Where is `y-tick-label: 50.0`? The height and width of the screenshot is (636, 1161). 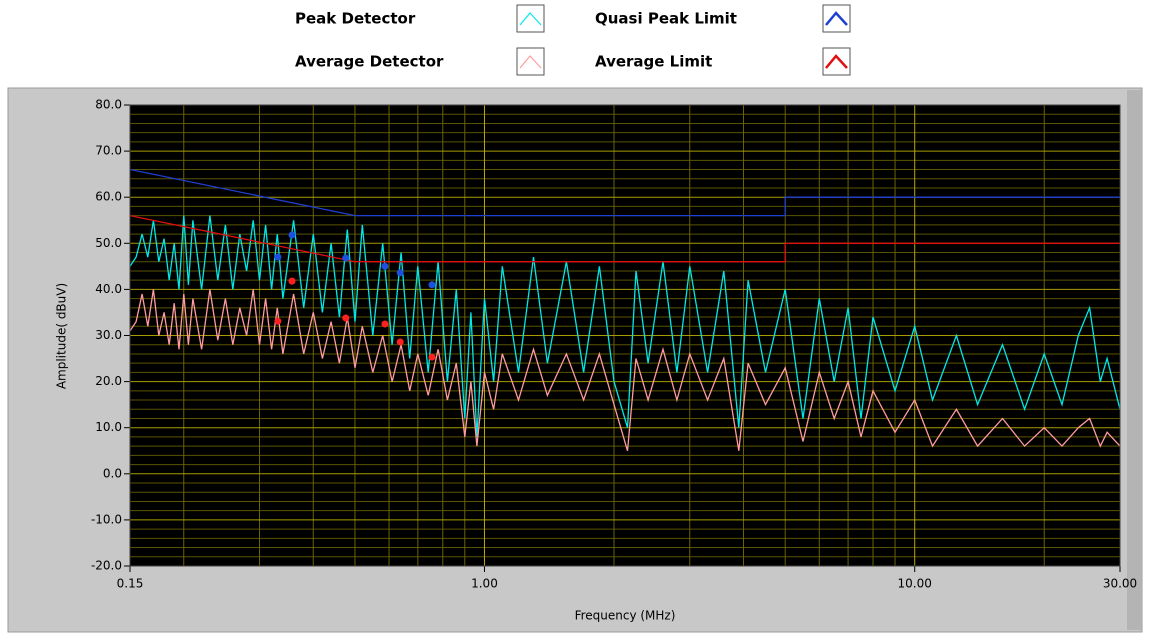 y-tick-label: 50.0 is located at coordinates (108, 243).